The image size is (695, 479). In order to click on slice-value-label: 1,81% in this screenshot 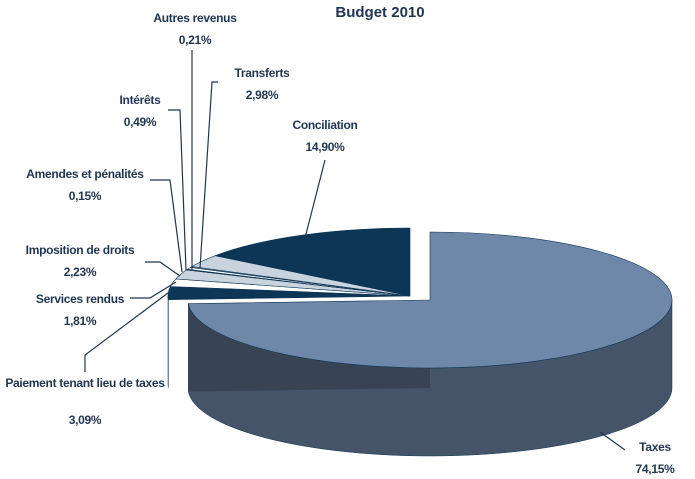, I will do `click(80, 321)`.